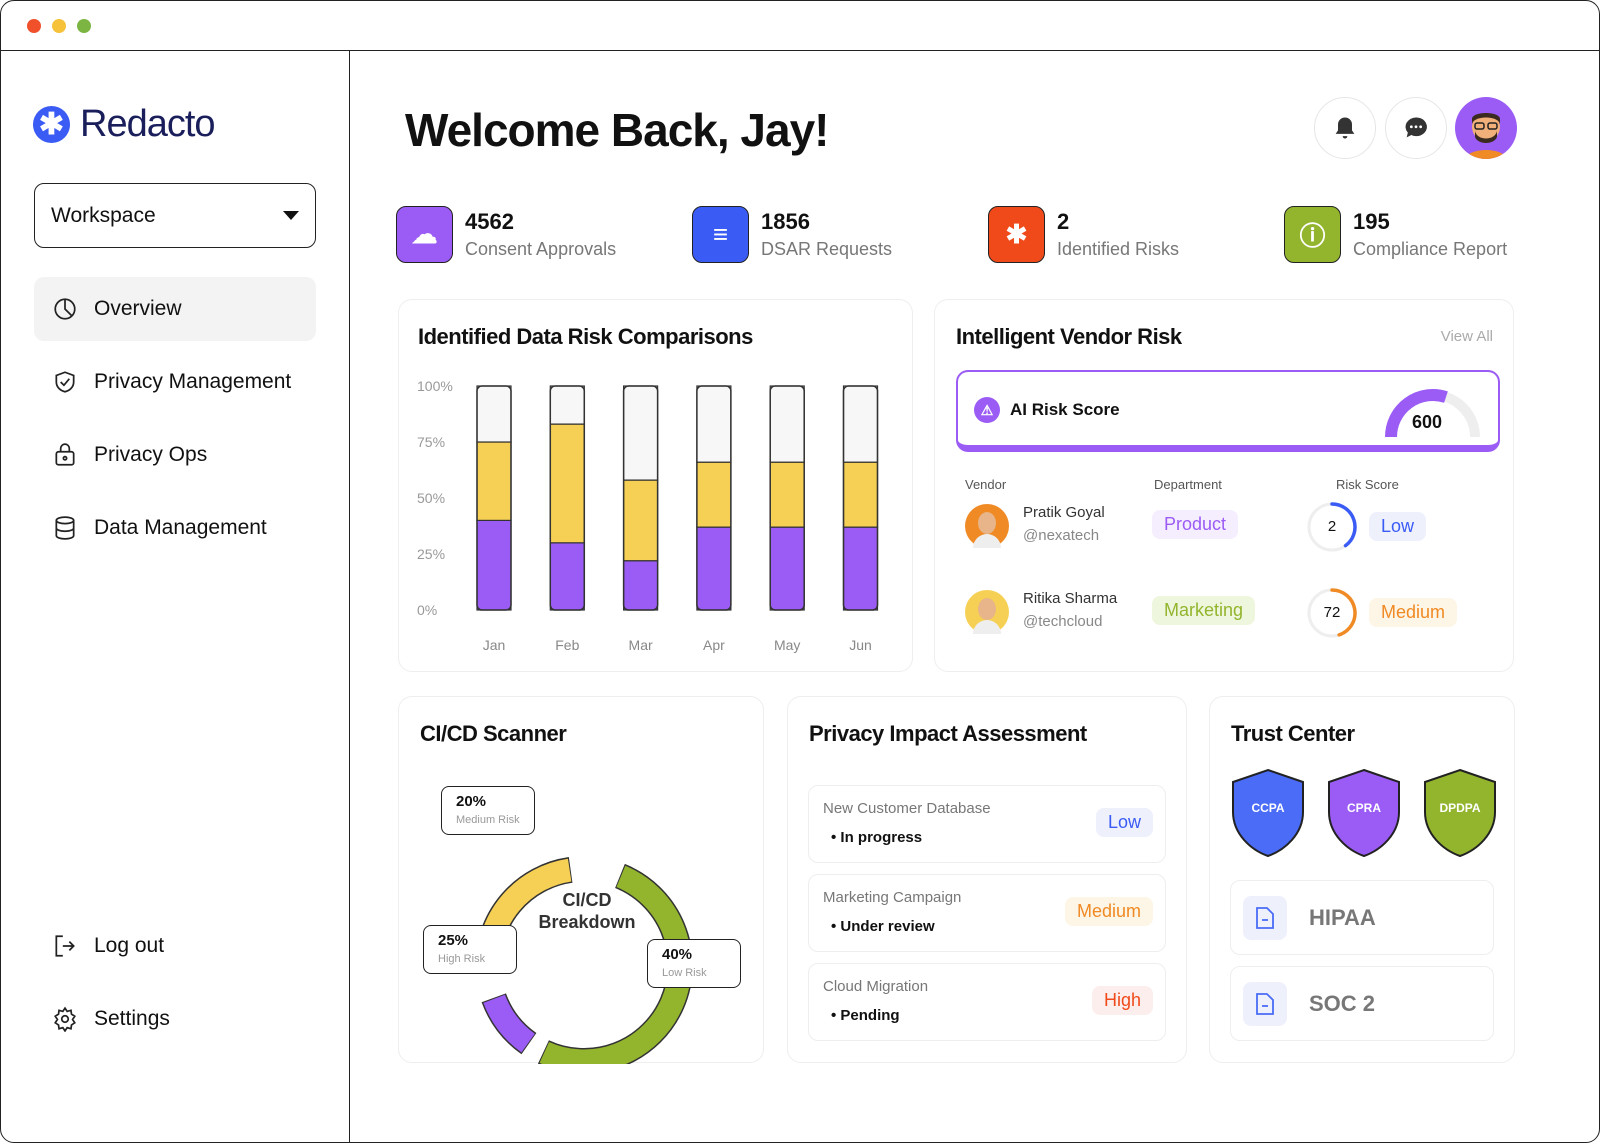 The image size is (1600, 1143). I want to click on y-tick-label: 50%, so click(431, 498).